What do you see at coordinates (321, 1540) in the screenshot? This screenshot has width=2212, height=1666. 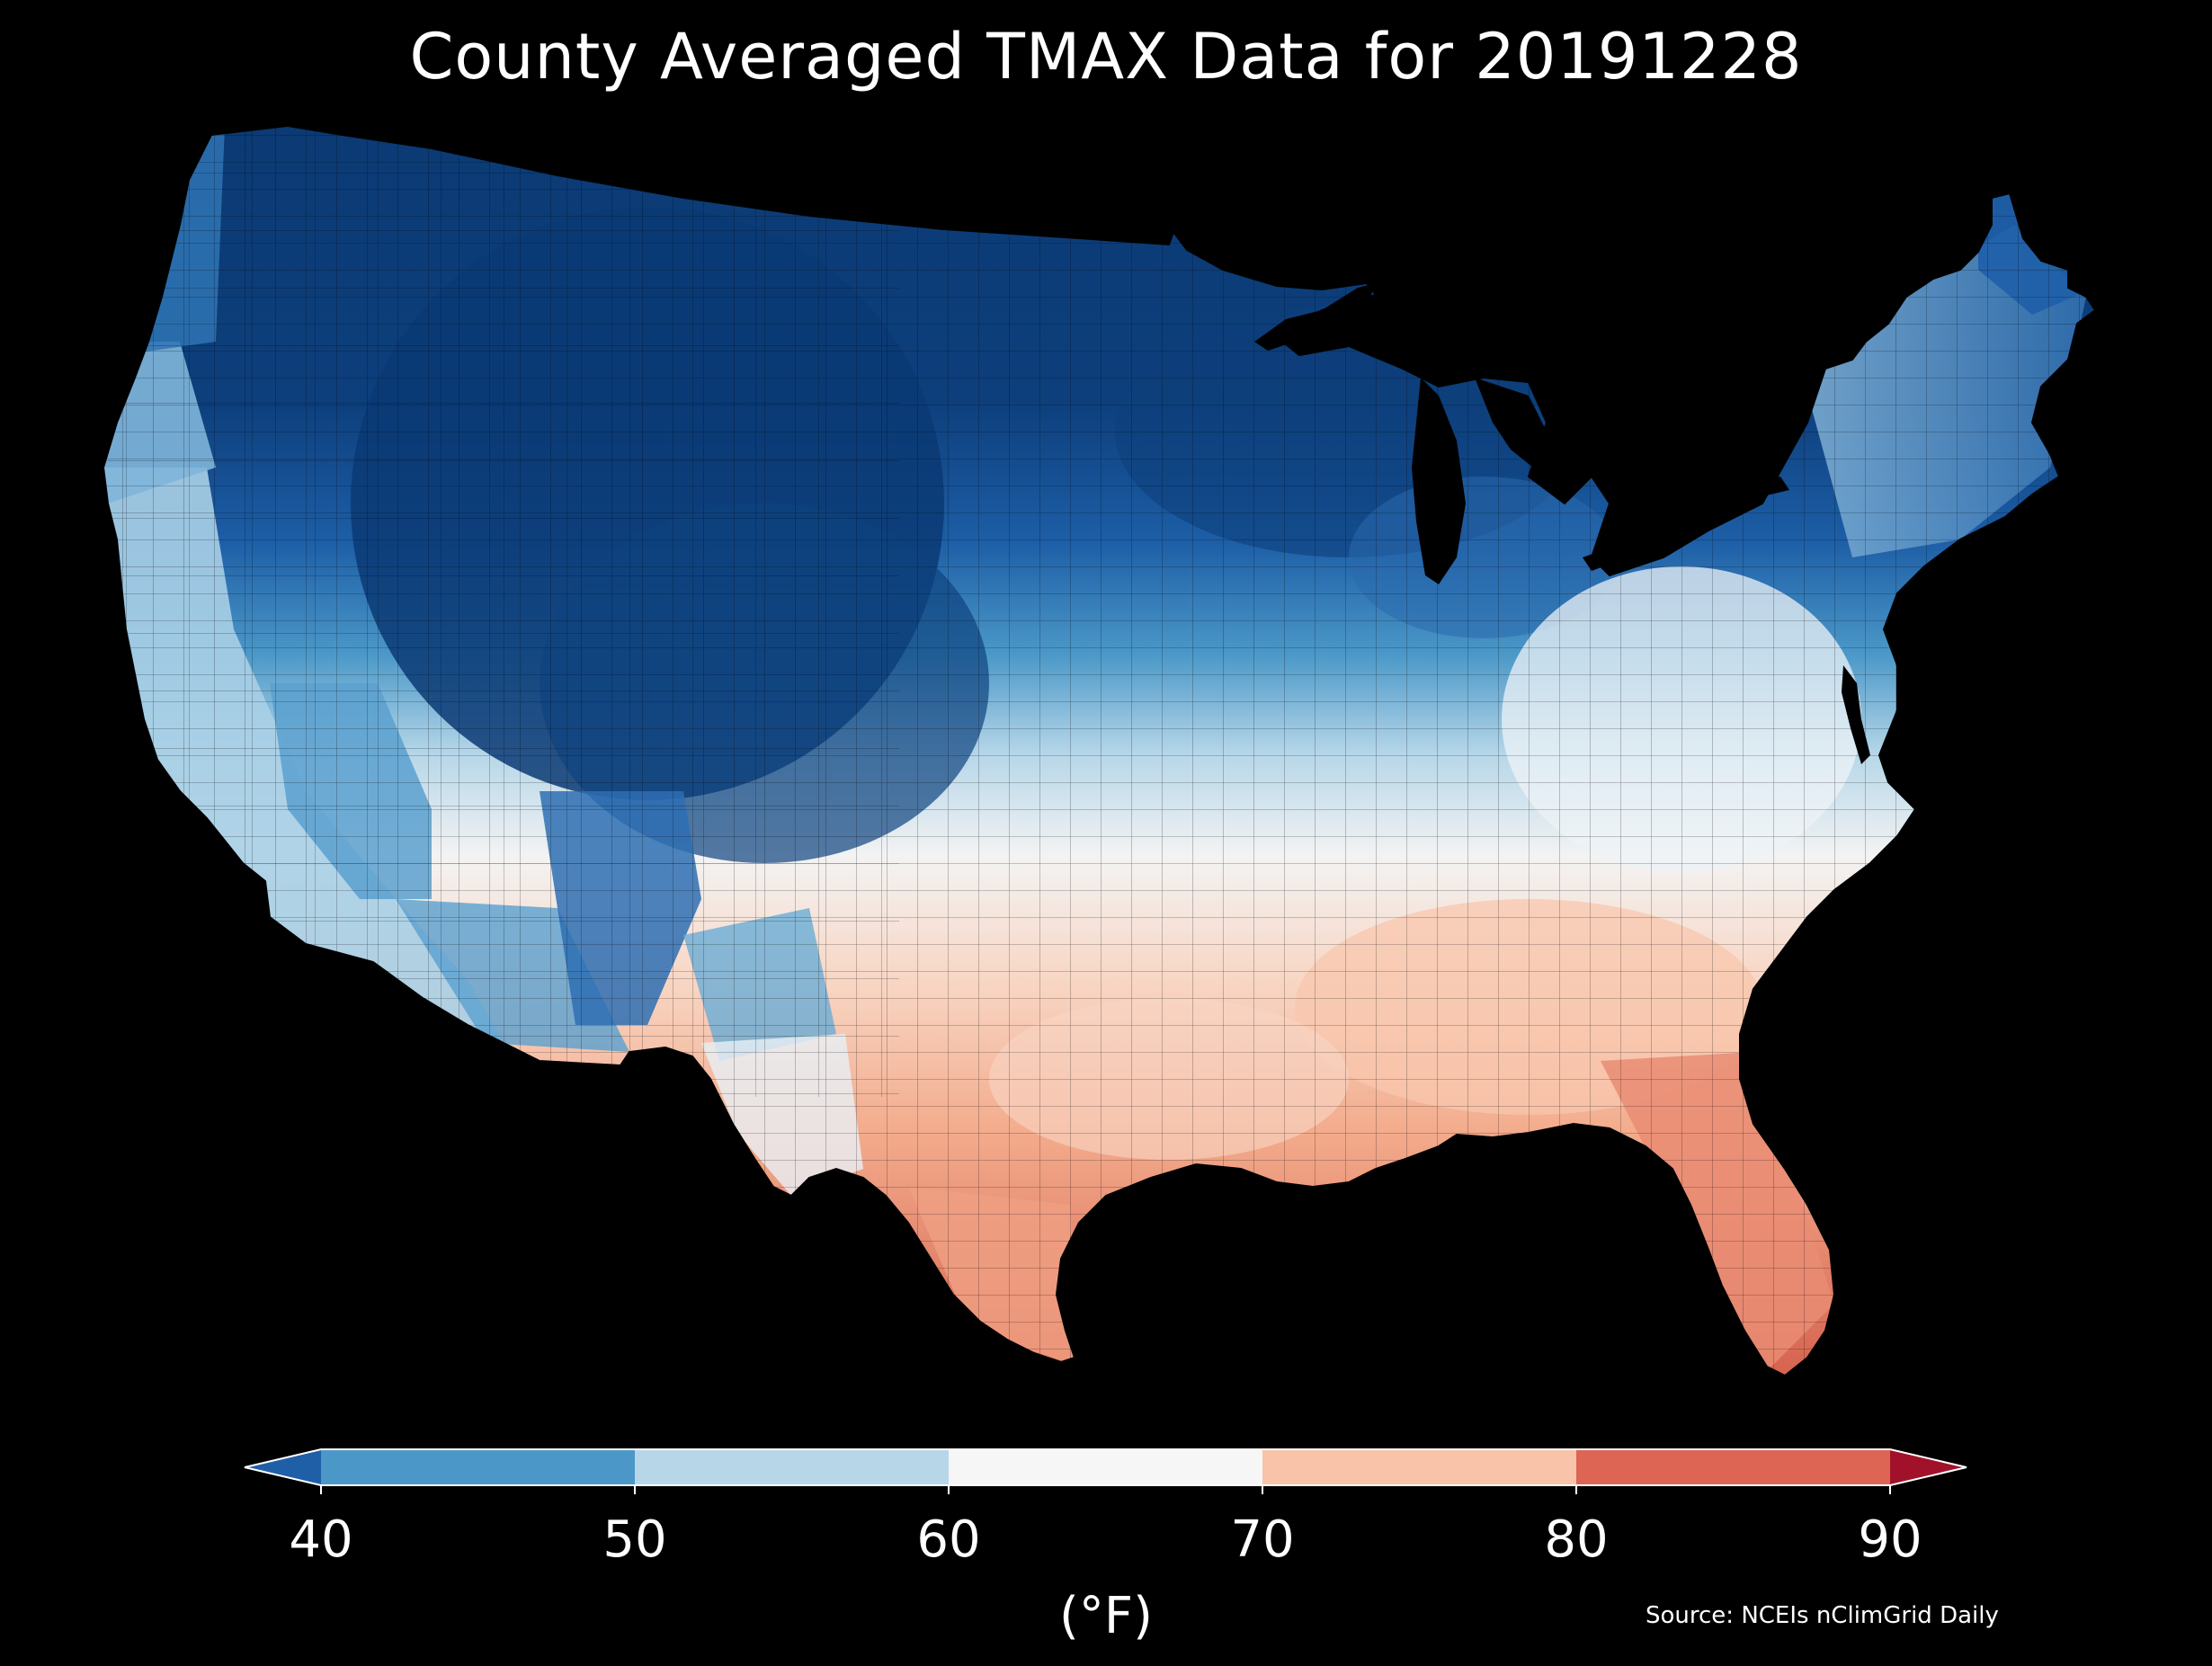 I see `colorbar-tick-40: 40` at bounding box center [321, 1540].